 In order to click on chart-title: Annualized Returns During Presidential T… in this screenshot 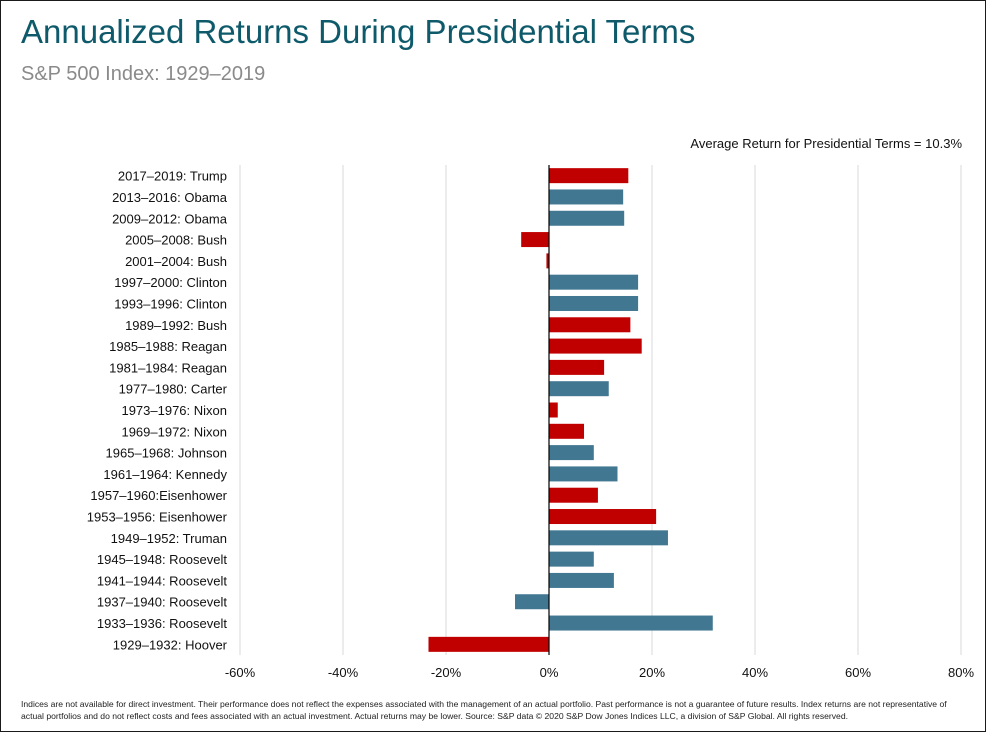, I will do `click(358, 31)`.